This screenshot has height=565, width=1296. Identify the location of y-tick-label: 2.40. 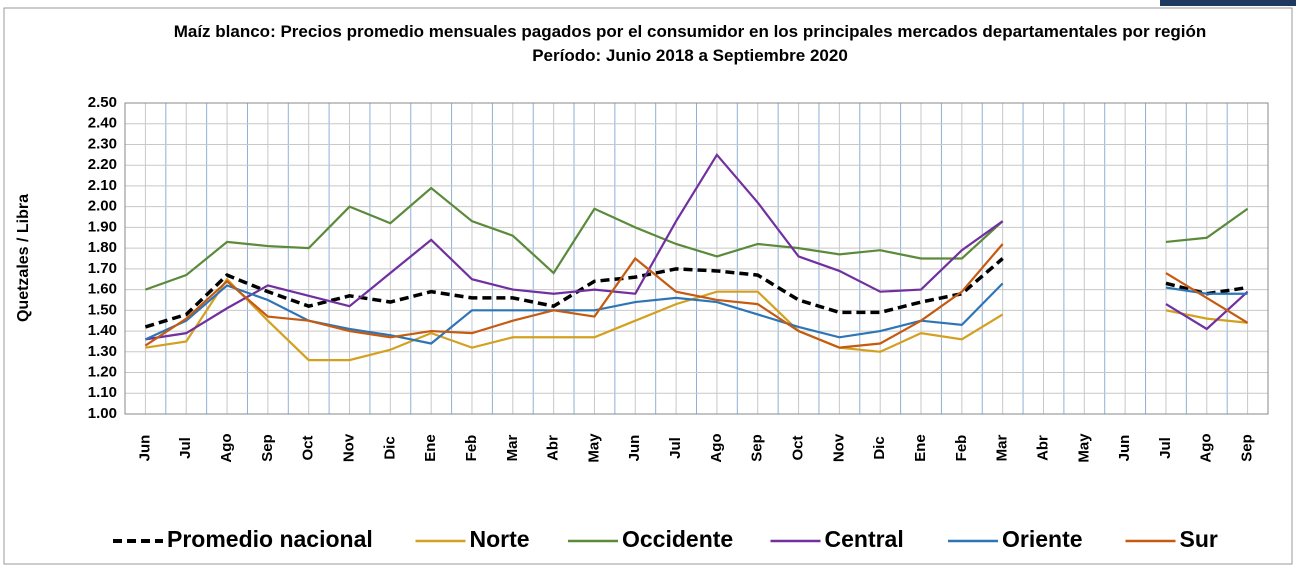
(102, 123).